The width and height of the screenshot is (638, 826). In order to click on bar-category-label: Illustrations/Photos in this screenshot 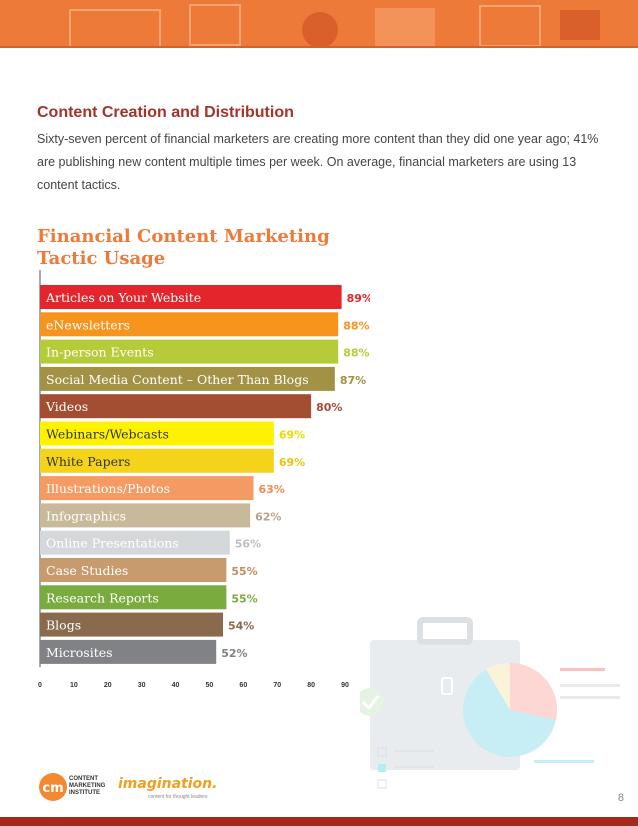, I will do `click(108, 488)`.